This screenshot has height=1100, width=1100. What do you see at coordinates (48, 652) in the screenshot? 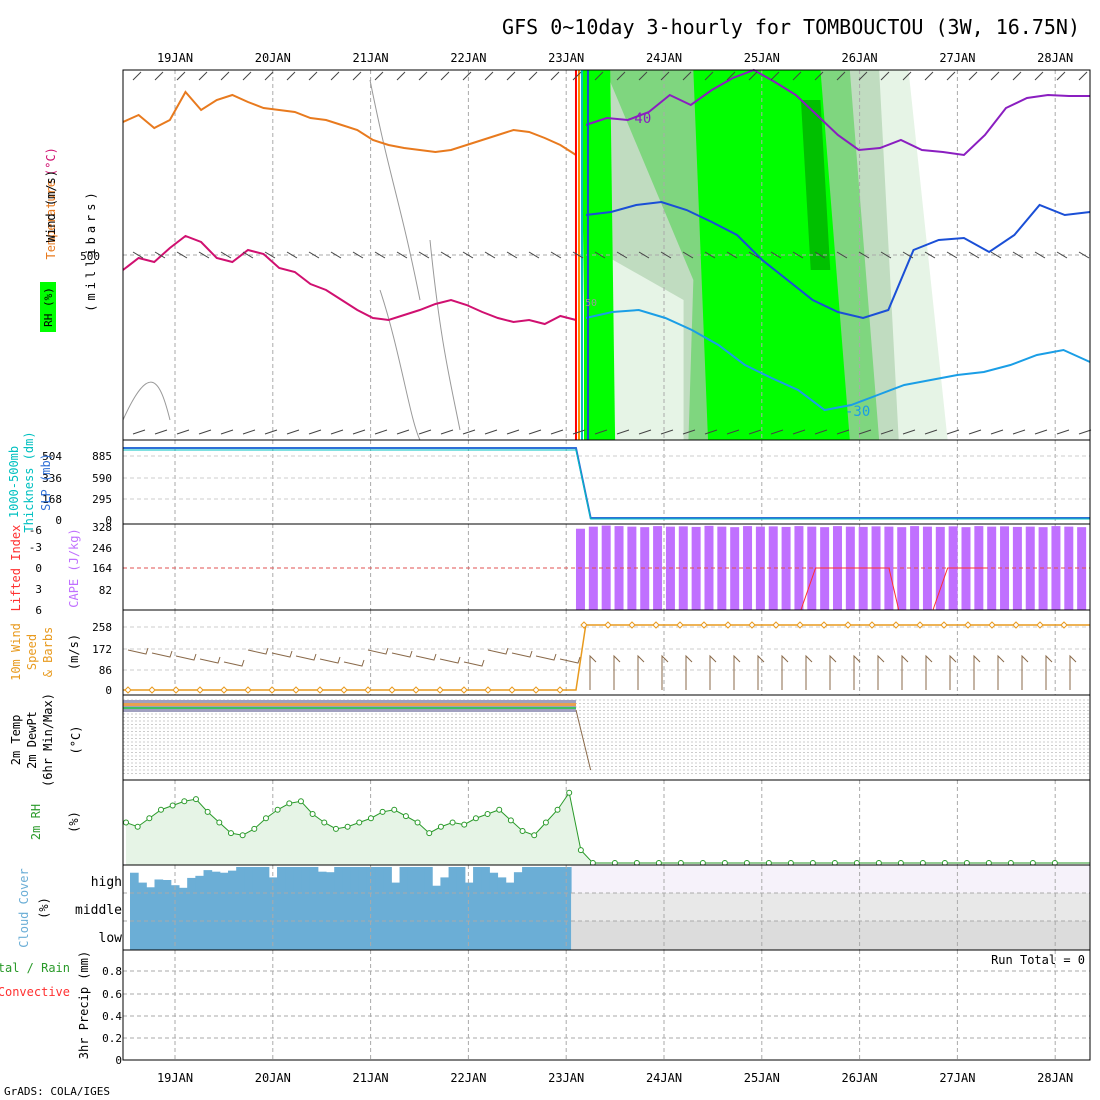
I see `y-label-wind10: & Barbs` at bounding box center [48, 652].